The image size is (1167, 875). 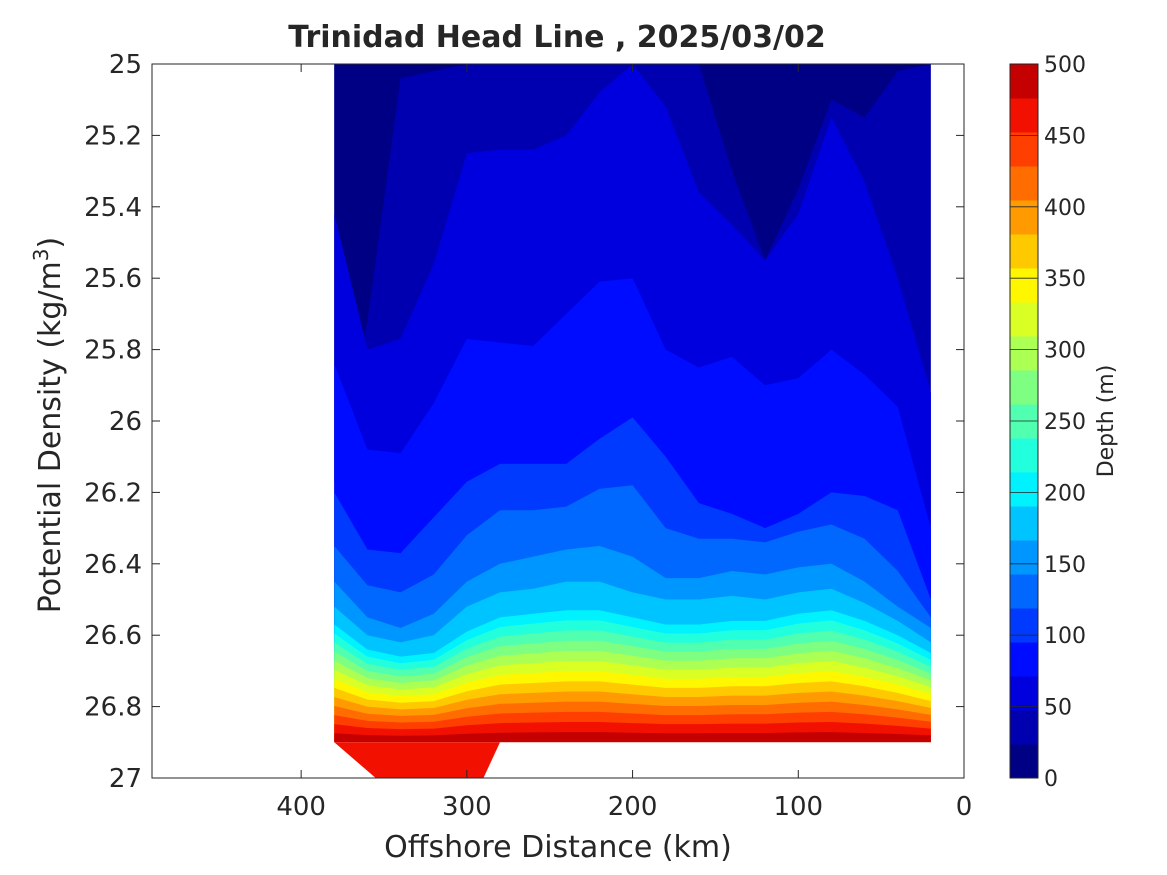 I want to click on colorbar-tick-label: 200, so click(x=1065, y=493).